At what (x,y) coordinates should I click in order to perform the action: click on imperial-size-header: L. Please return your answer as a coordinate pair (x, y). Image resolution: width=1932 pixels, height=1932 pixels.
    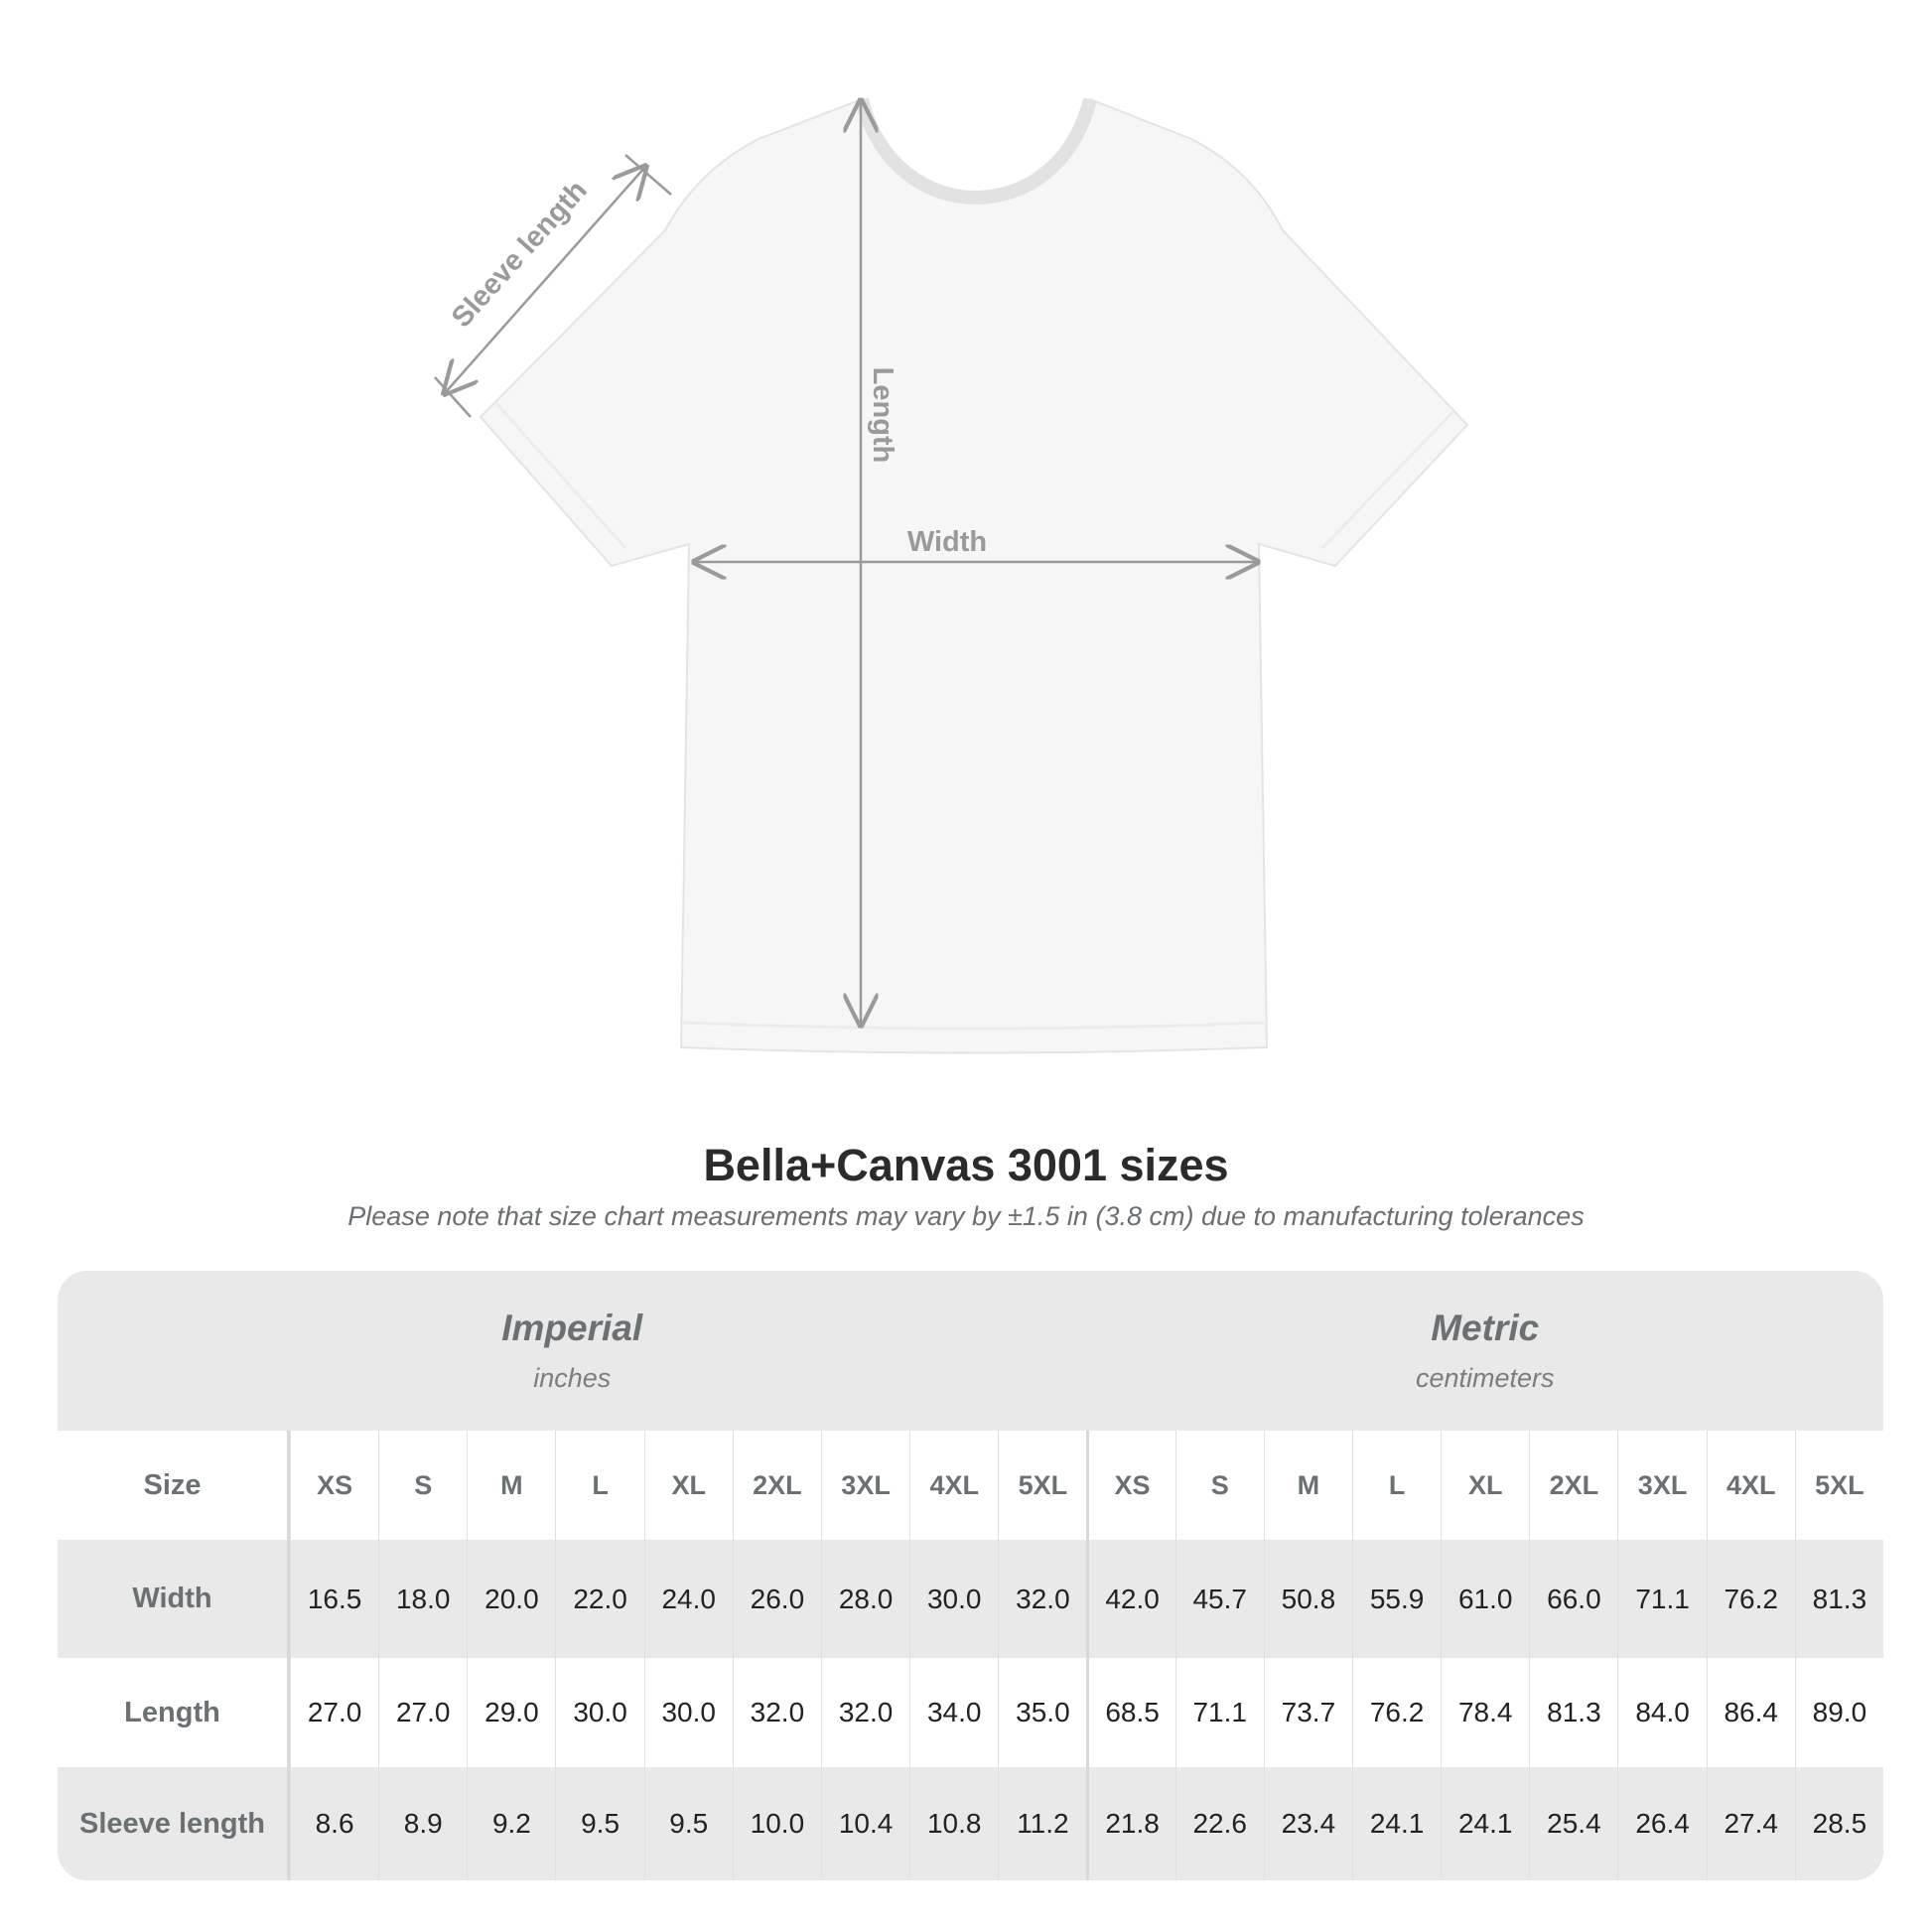
    Looking at the image, I should click on (599, 1486).